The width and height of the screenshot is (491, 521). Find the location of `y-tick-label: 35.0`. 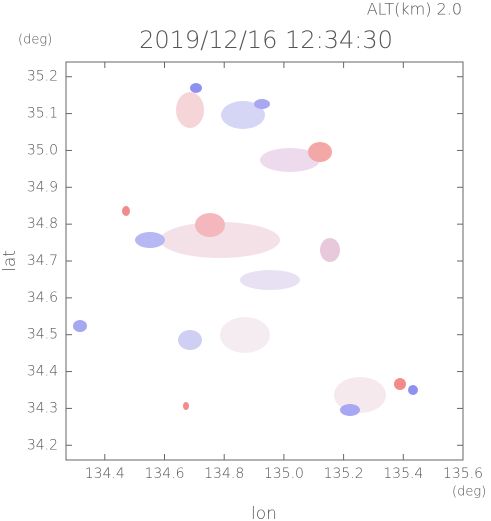

y-tick-label: 35.0 is located at coordinates (42, 150).